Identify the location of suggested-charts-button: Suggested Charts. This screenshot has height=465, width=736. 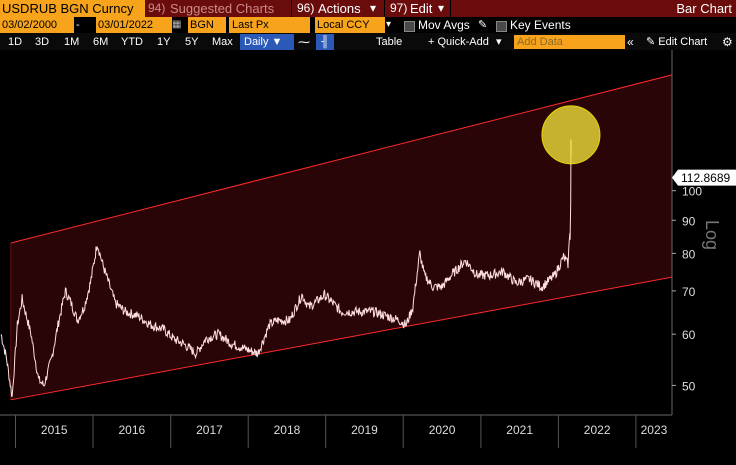
(222, 8).